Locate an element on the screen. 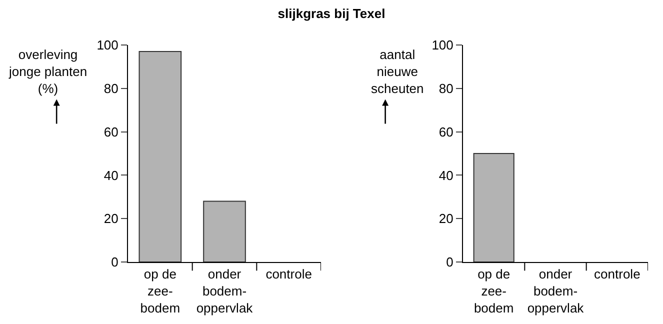  chart-title: slijkgras bij Texel is located at coordinates (331, 13).